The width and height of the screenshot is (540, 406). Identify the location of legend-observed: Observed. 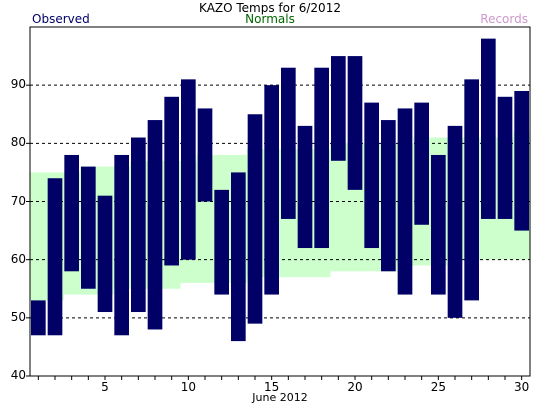
(61, 19).